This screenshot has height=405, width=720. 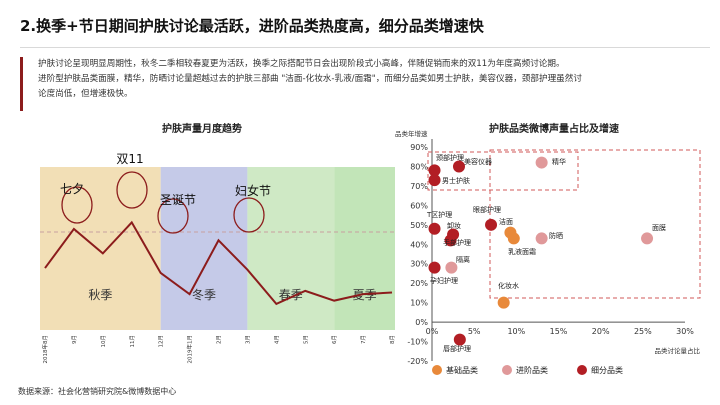 I want to click on season-label-2: 春季, so click(x=291, y=295).